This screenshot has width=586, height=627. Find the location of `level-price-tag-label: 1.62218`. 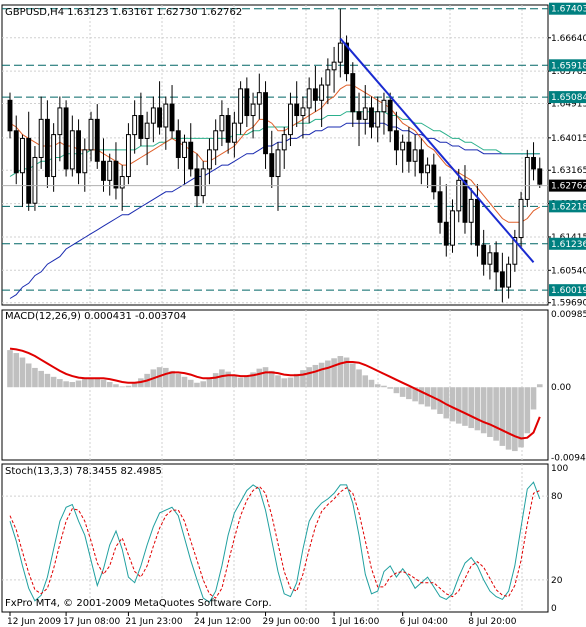

level-price-tag-label: 1.62218 is located at coordinates (568, 207).